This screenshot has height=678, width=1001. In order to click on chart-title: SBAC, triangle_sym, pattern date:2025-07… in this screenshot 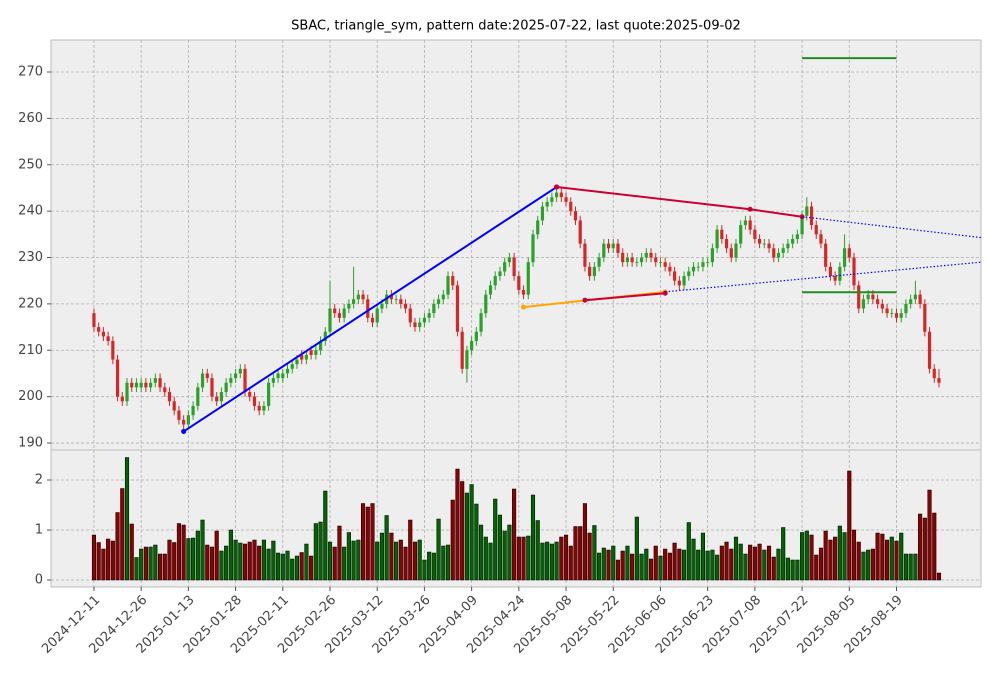, I will do `click(516, 26)`.